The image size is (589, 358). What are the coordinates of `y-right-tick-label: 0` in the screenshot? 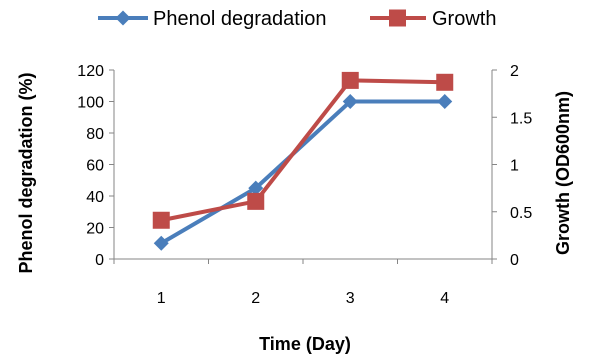 It's located at (514, 260).